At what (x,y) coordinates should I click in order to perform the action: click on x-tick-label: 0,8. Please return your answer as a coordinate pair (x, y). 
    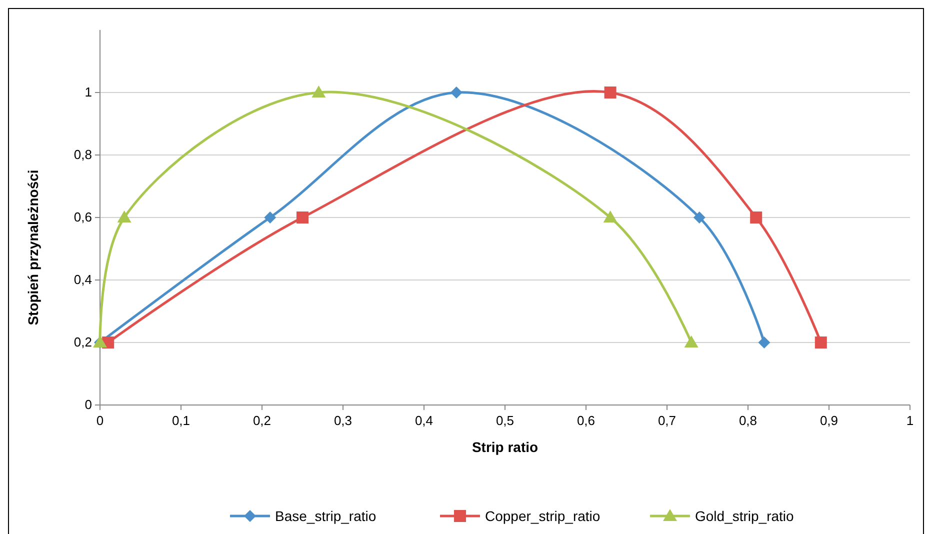
    Looking at the image, I should click on (748, 420).